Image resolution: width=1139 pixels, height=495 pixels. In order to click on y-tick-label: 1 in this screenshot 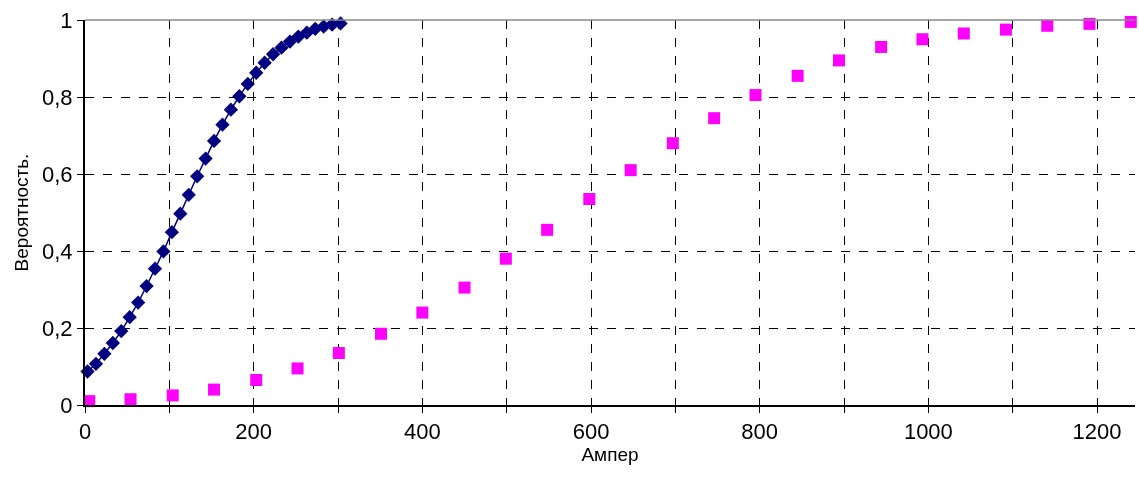, I will do `click(66, 20)`.